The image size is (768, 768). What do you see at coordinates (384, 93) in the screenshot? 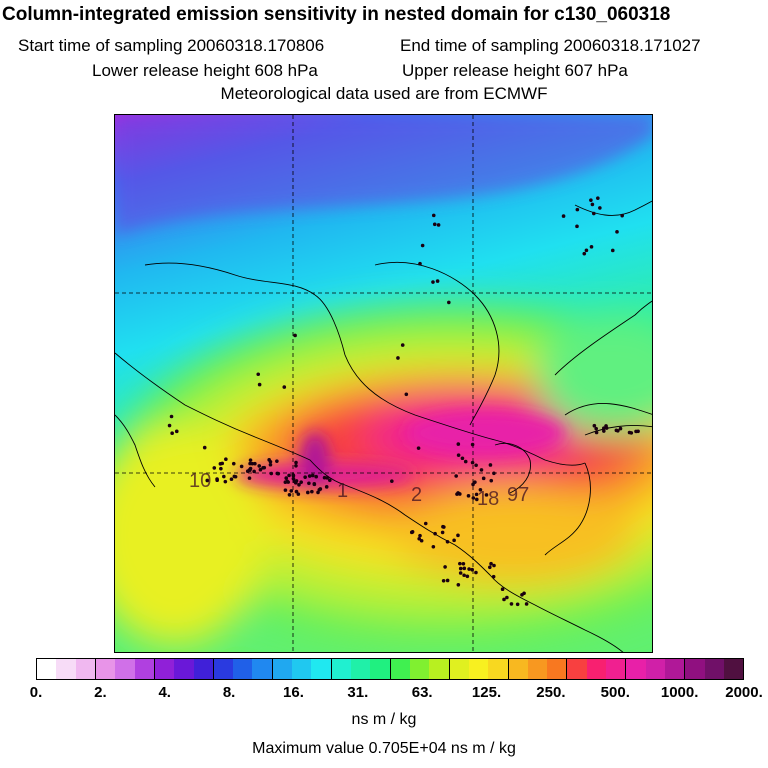
I see `met-data-label: Meteorological data used are from ECMWF` at bounding box center [384, 93].